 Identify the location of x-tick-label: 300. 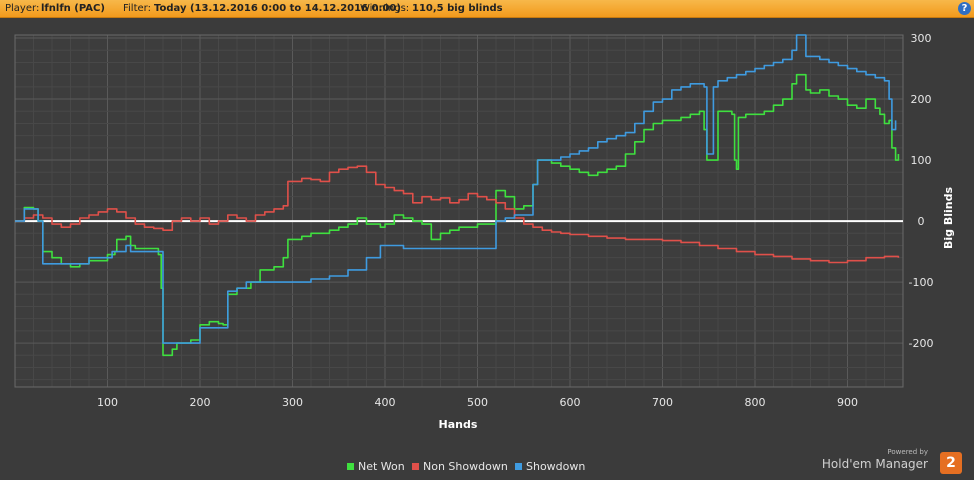
(292, 402).